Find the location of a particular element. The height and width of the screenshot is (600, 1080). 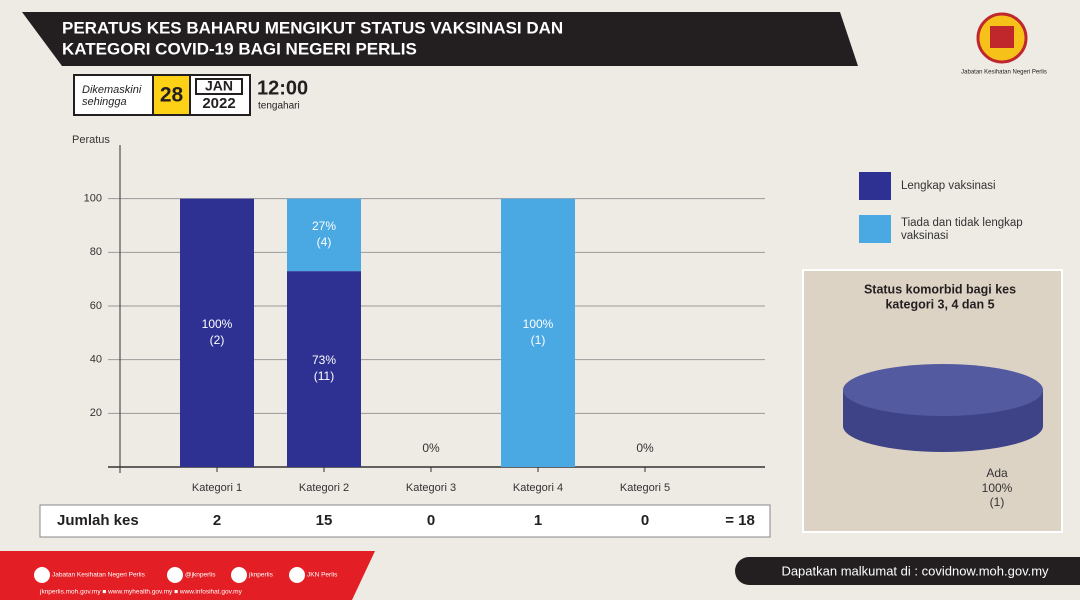

footer-banner is located at coordinates (187, 575).